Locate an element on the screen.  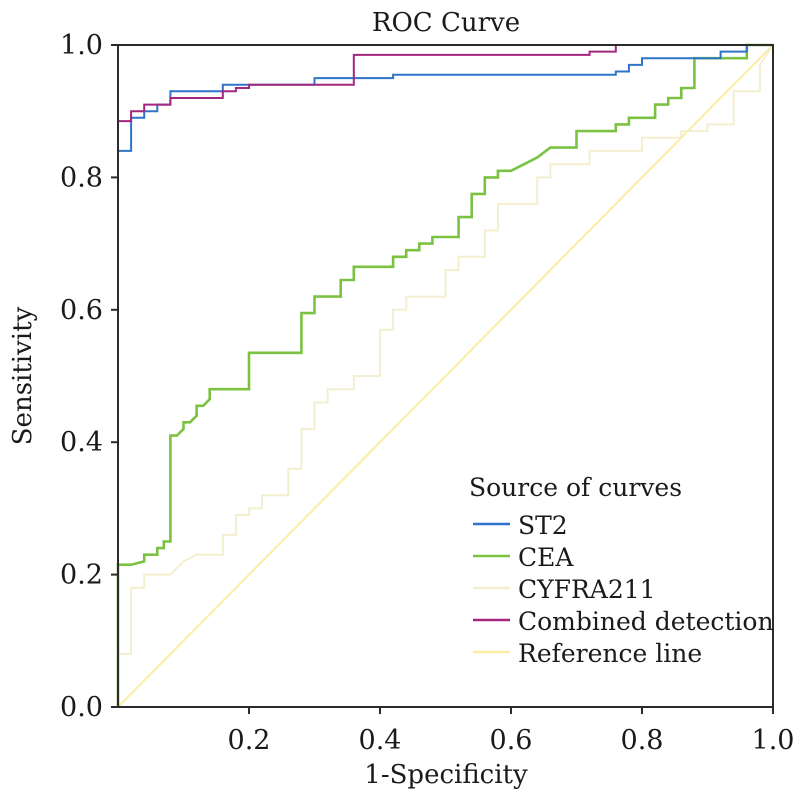
x-axis-ticks: 0.2 0.4 0.6 0.8 1.0 is located at coordinates (511, 731).